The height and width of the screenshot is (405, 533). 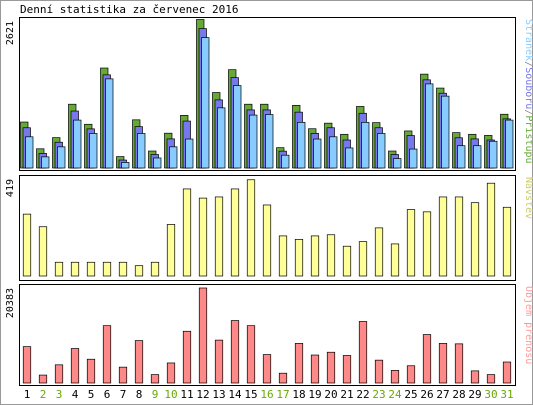 What do you see at coordinates (528, 325) in the screenshot?
I see `legend-item-transfer-0: Objem přenosu` at bounding box center [528, 325].